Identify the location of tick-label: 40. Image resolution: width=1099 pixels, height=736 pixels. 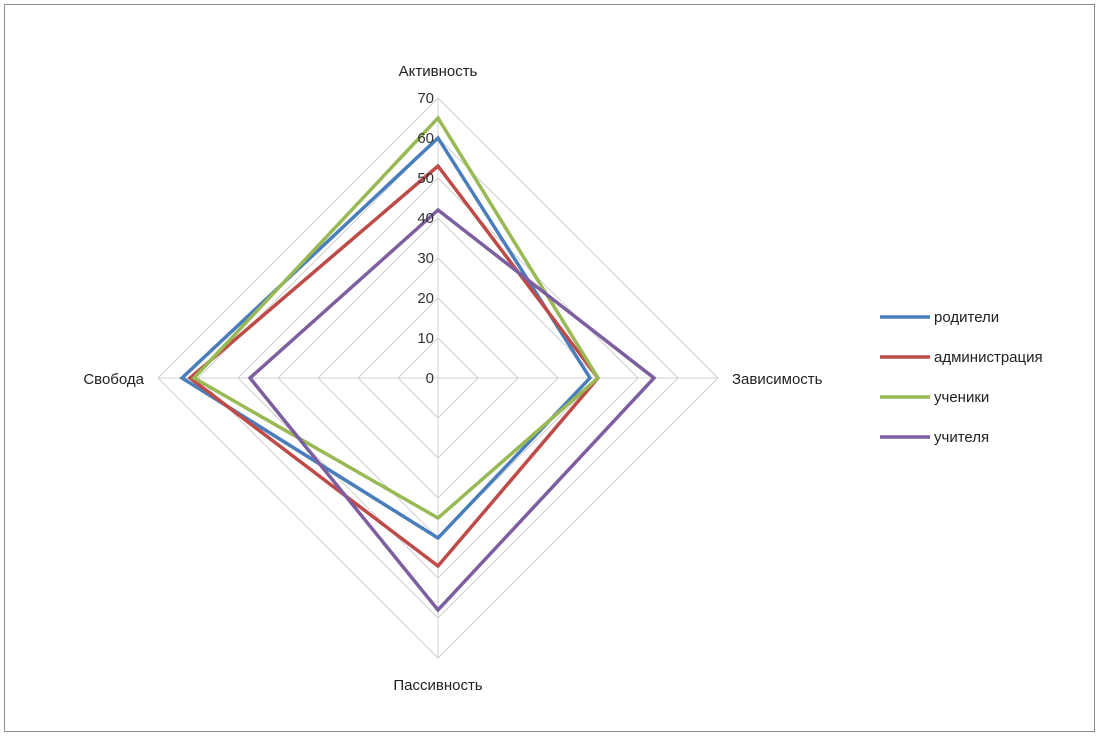
(425, 218).